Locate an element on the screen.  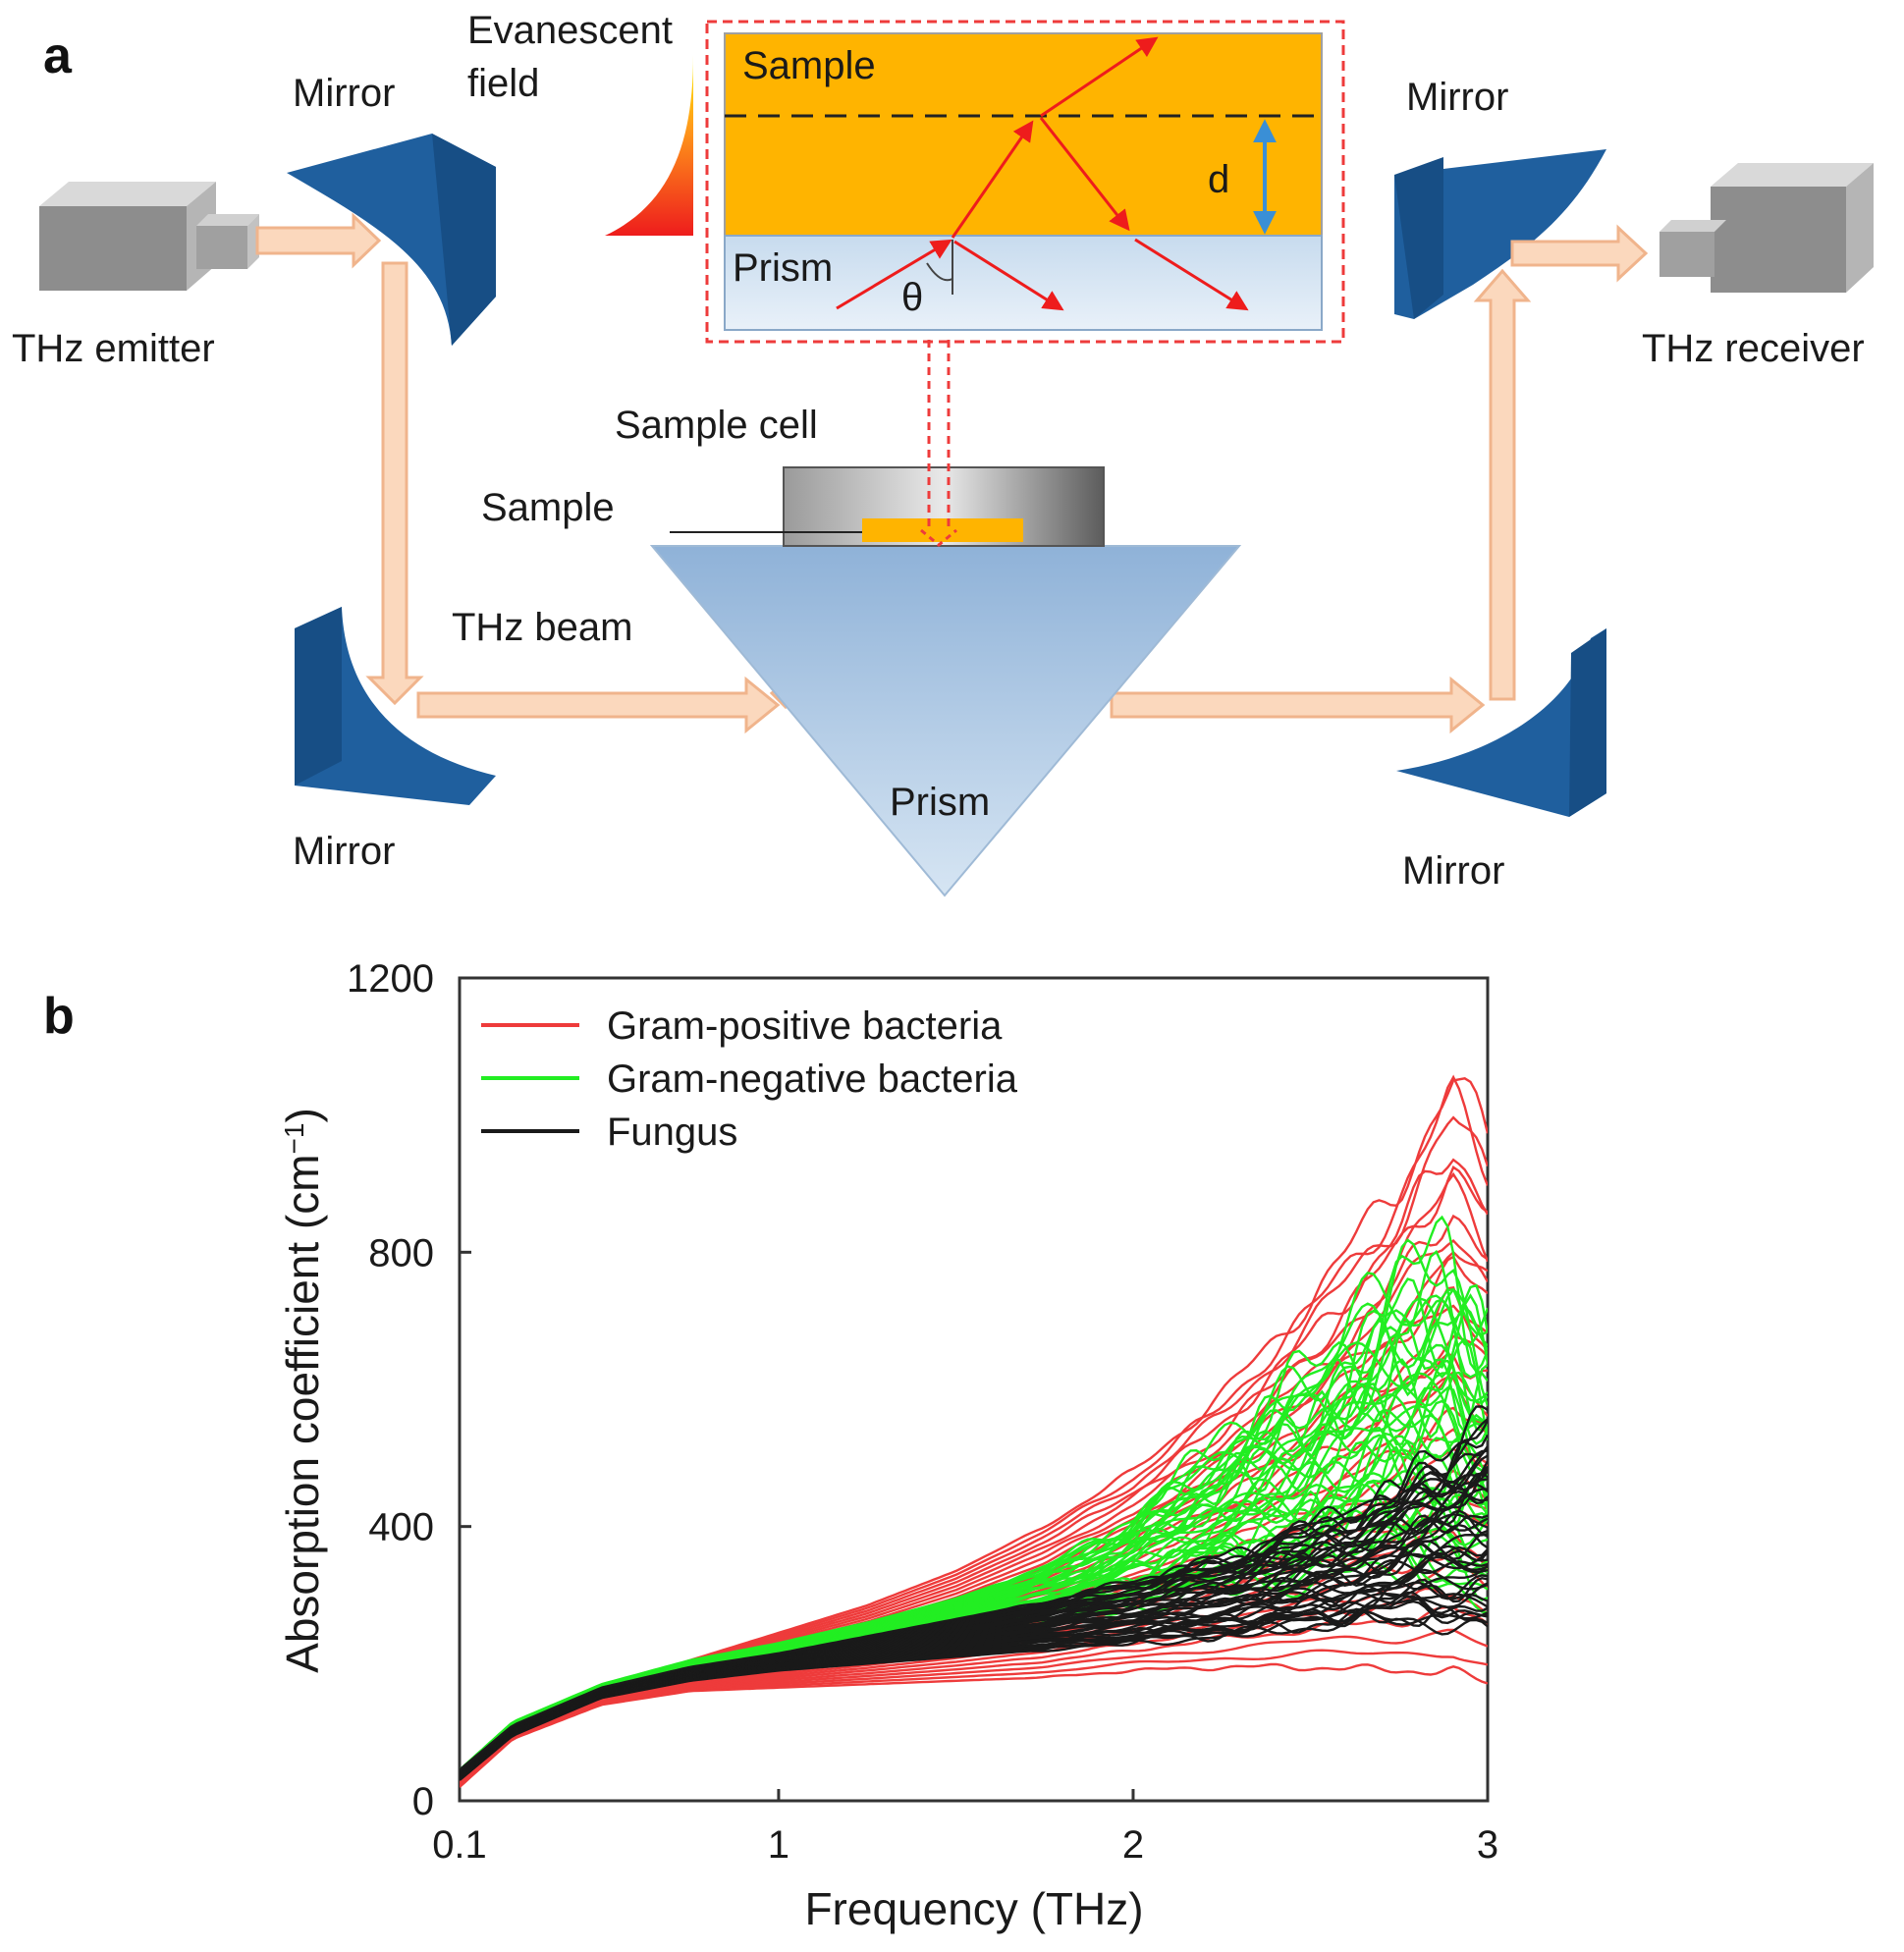
legend-label-fungus: Fungus is located at coordinates (672, 1132).